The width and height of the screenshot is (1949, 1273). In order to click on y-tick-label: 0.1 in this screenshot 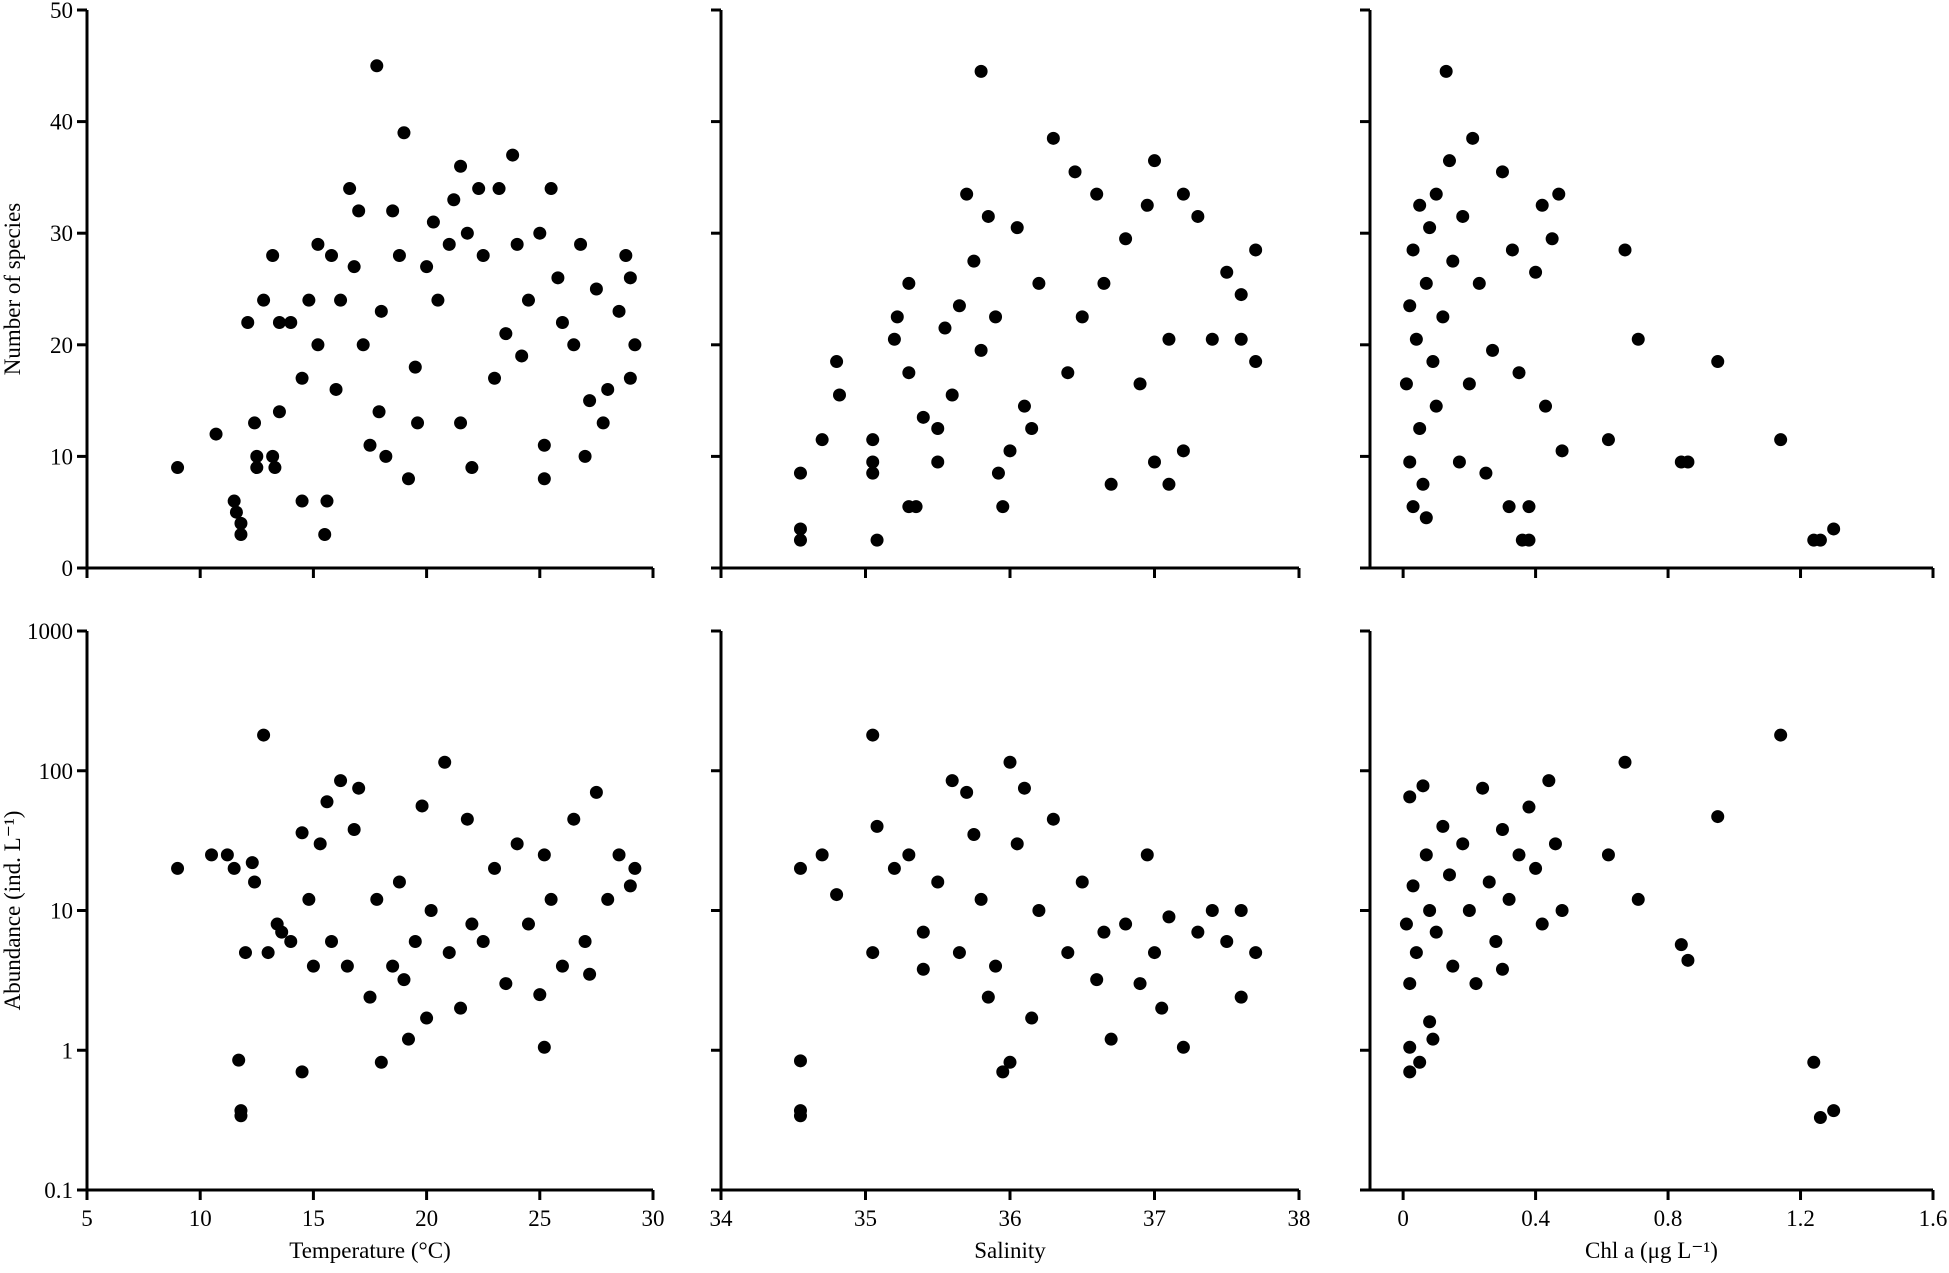, I will do `click(58, 1190)`.